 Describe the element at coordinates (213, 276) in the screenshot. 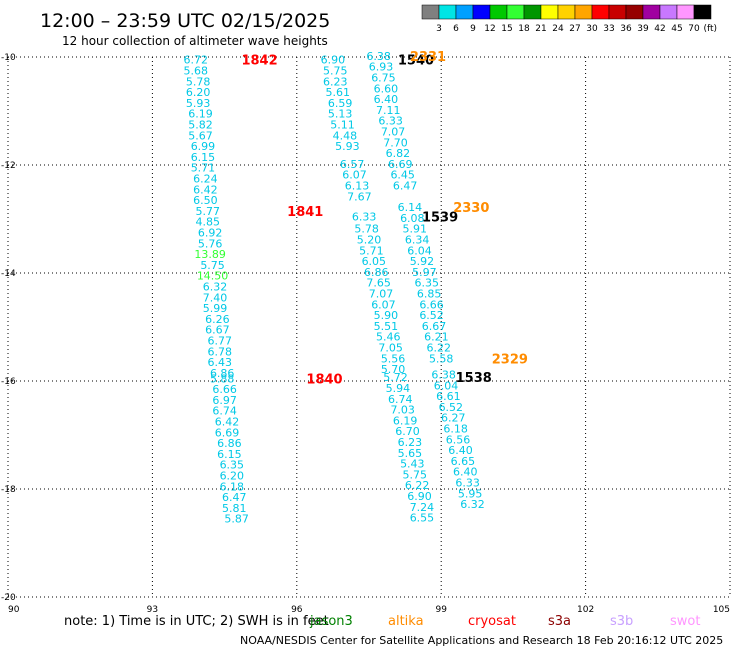

I see `wave-height-point: 14.50` at that location.